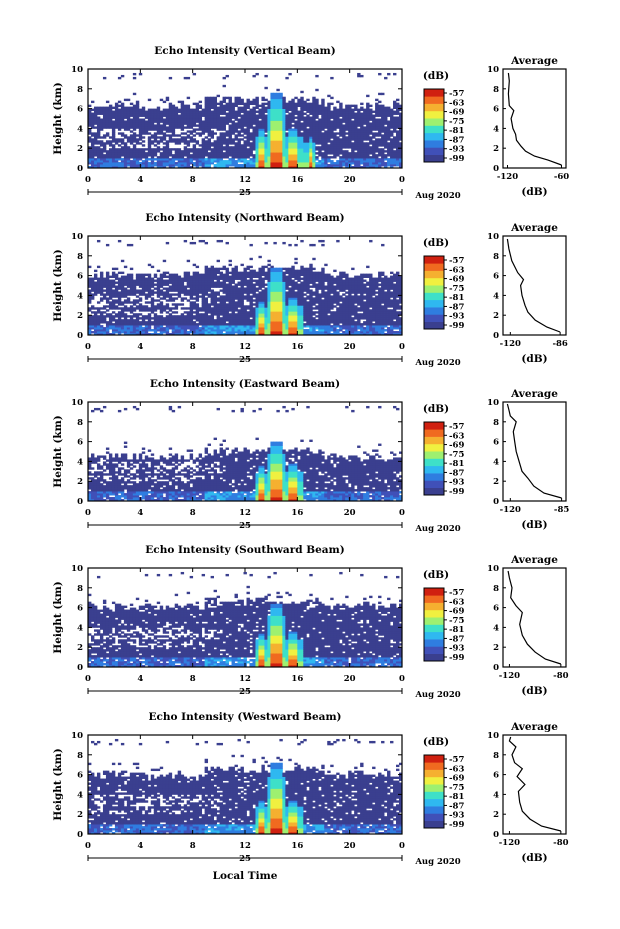  I want to click on x-tick-label: 0, so click(88, 180).